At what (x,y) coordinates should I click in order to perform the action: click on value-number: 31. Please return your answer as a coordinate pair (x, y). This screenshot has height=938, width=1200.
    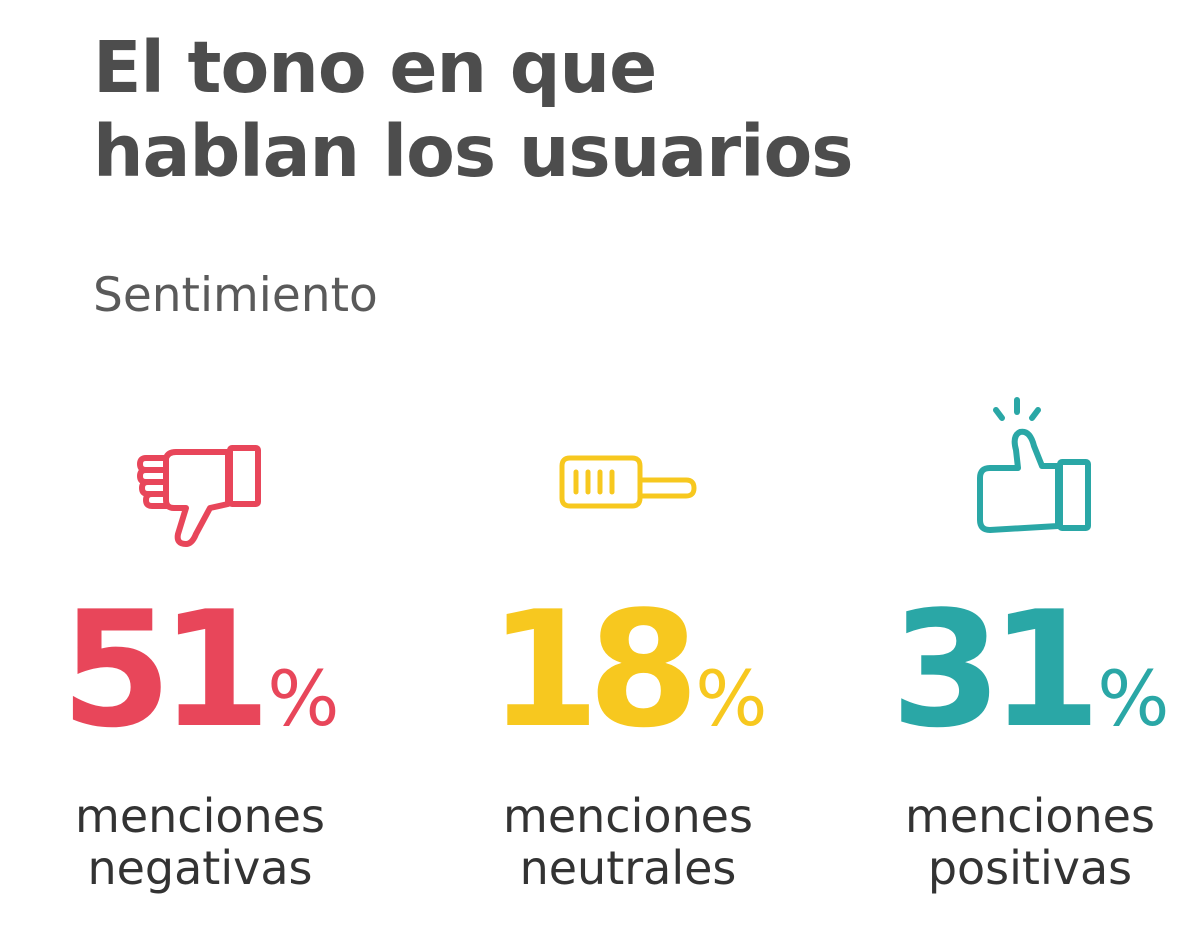
    Looking at the image, I should click on (996, 669).